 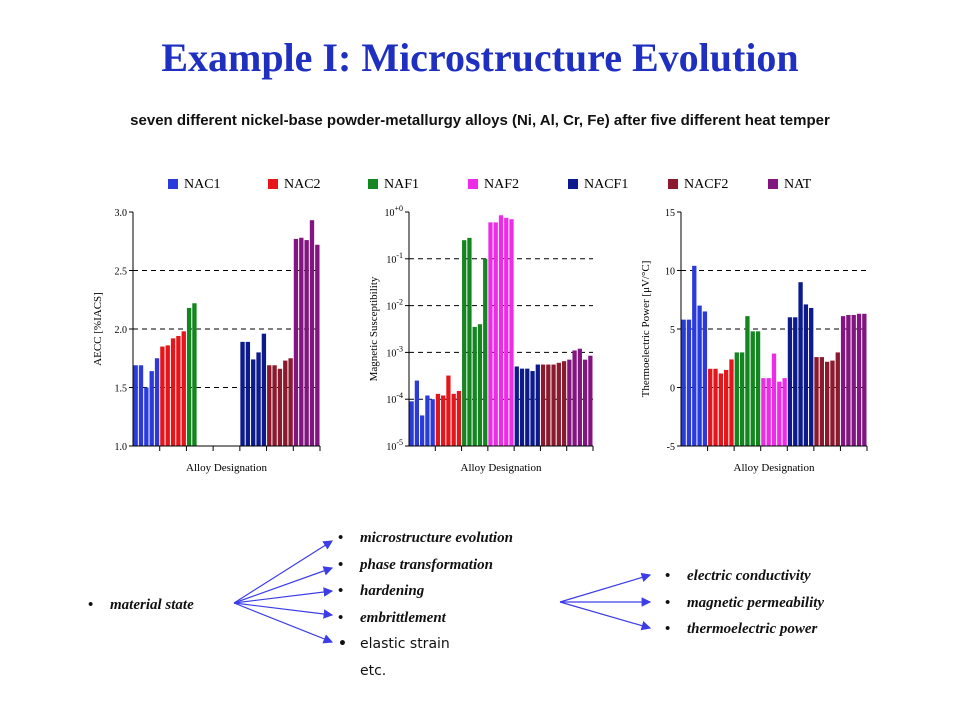 I want to click on list-item: microstructure evolution, so click(x=425, y=541).